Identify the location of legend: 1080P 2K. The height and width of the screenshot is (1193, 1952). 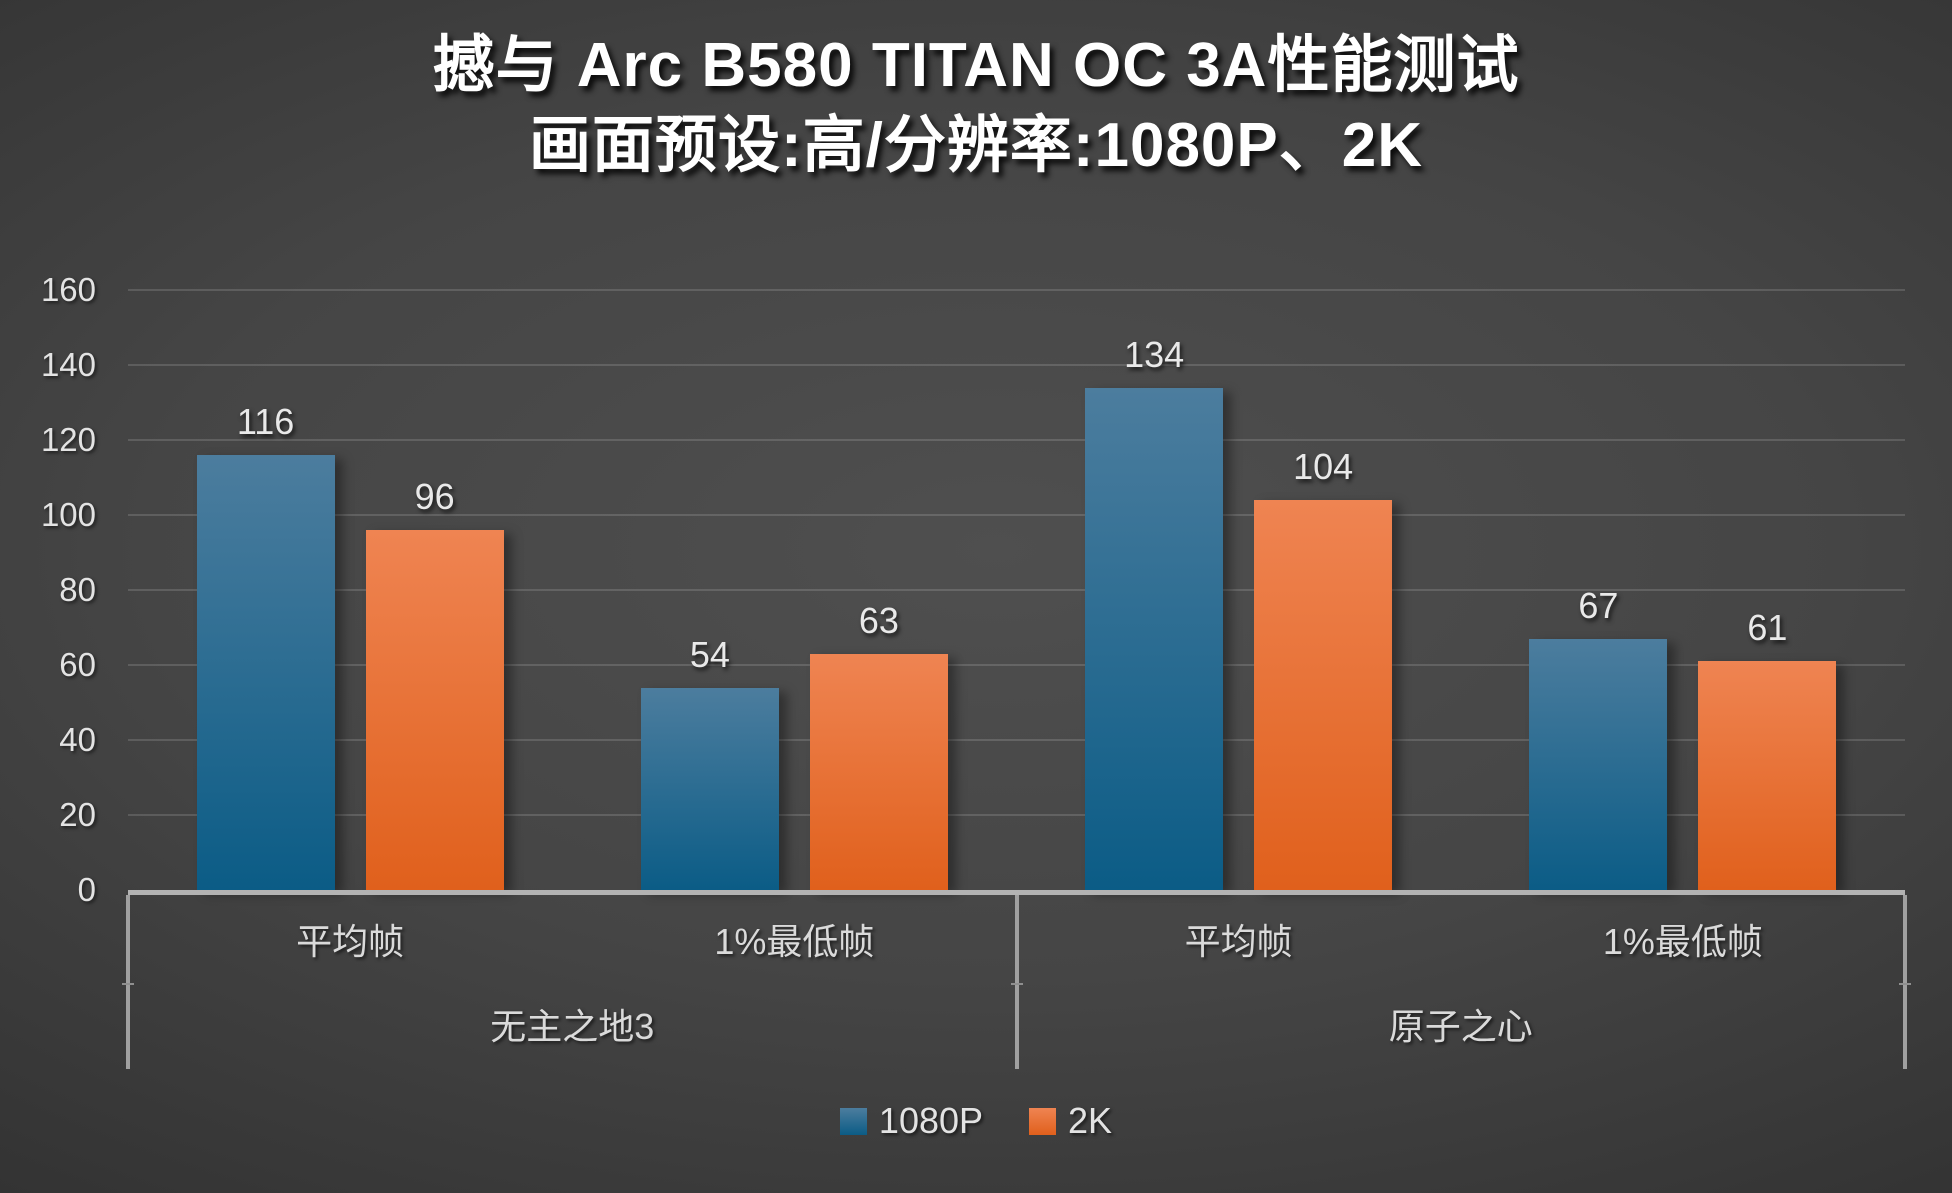
(976, 1121).